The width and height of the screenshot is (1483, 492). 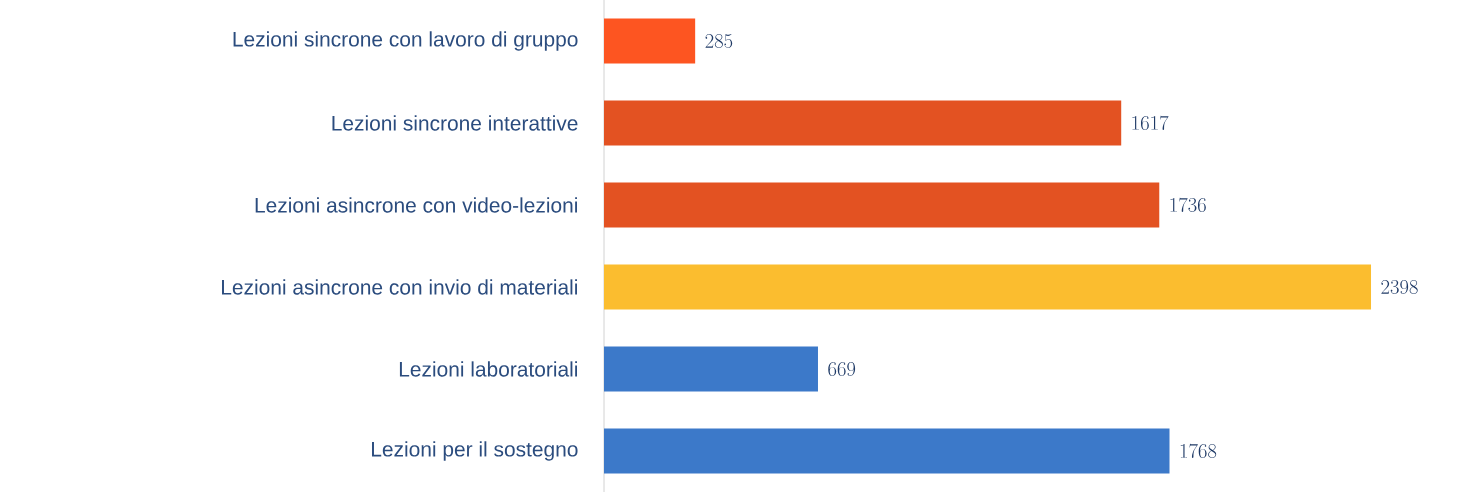 I want to click on y-tick-label: Lezioni per il sostegno, so click(x=475, y=451).